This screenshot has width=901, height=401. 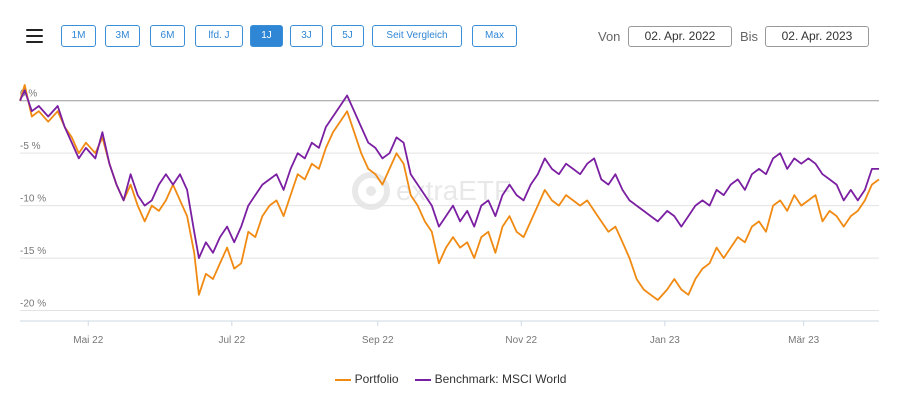 What do you see at coordinates (122, 36) in the screenshot?
I see `range-button-3m: 3M` at bounding box center [122, 36].